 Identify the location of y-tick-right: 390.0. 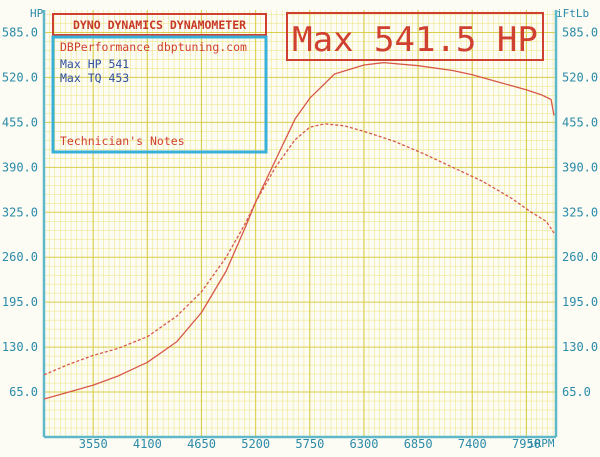
(580, 167).